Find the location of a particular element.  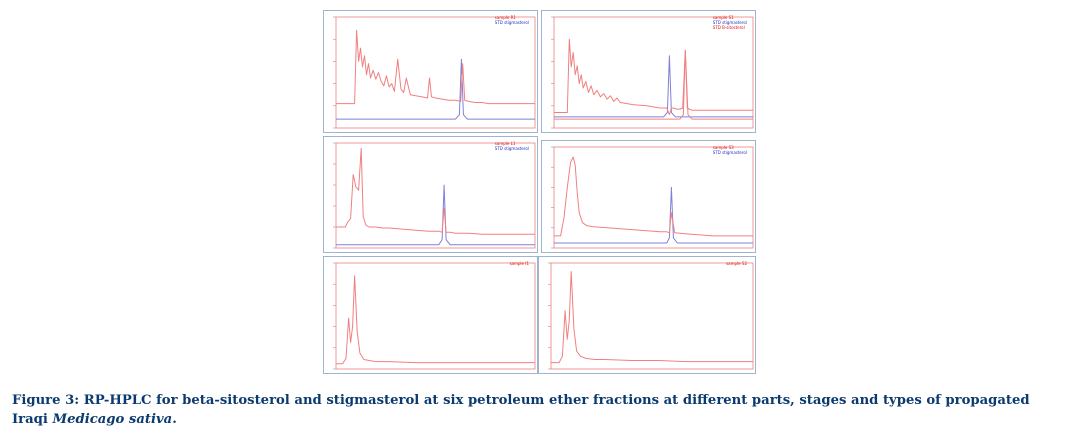

chart-legend: sample S3 STD stigmasterol is located at coordinates (730, 150).